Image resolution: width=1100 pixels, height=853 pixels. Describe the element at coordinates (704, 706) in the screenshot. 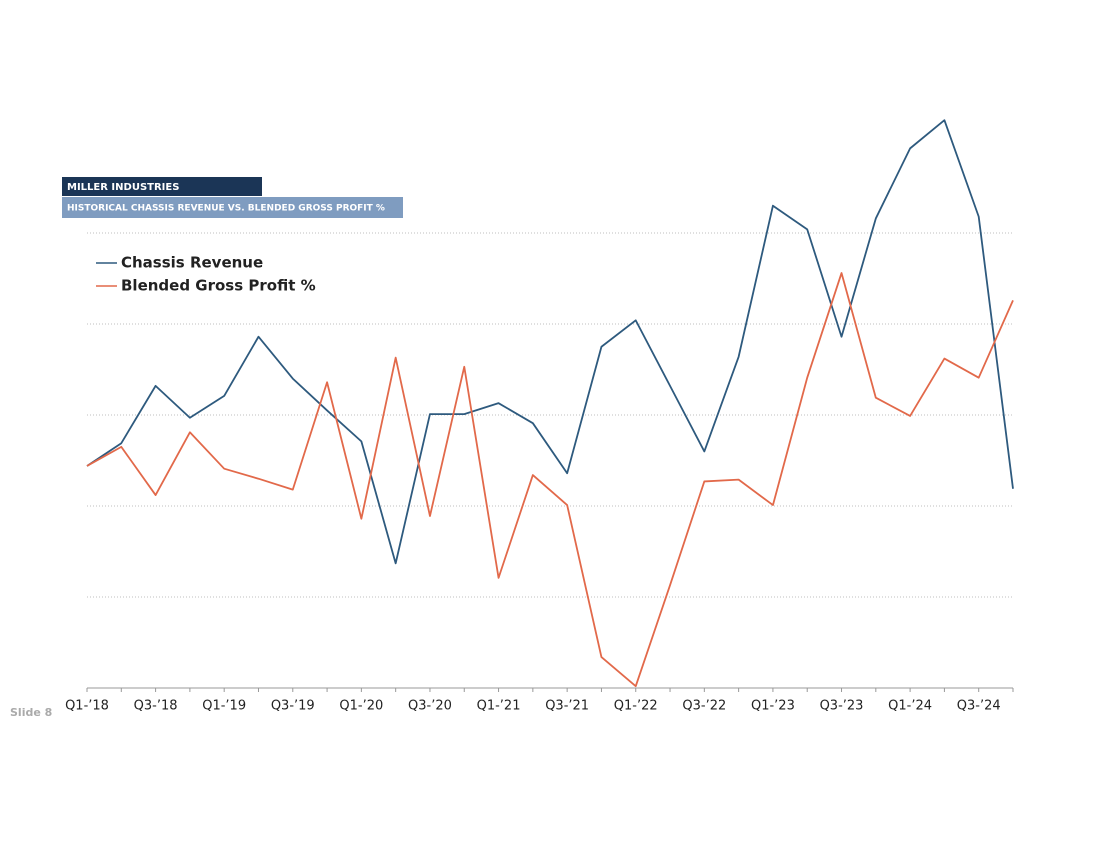

I see `x-tick-label: Q3-’22` at that location.